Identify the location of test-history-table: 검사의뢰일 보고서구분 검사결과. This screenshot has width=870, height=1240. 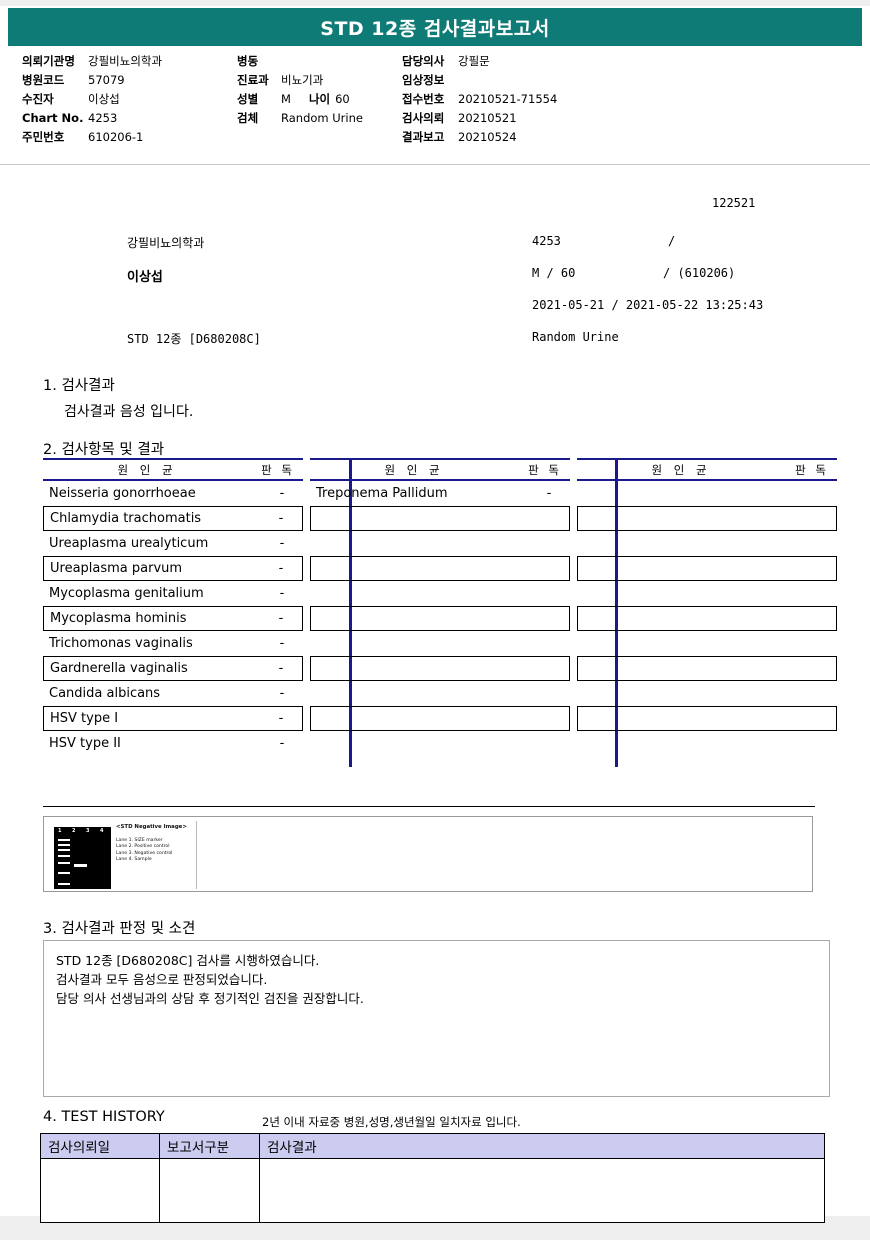
(432, 1178).